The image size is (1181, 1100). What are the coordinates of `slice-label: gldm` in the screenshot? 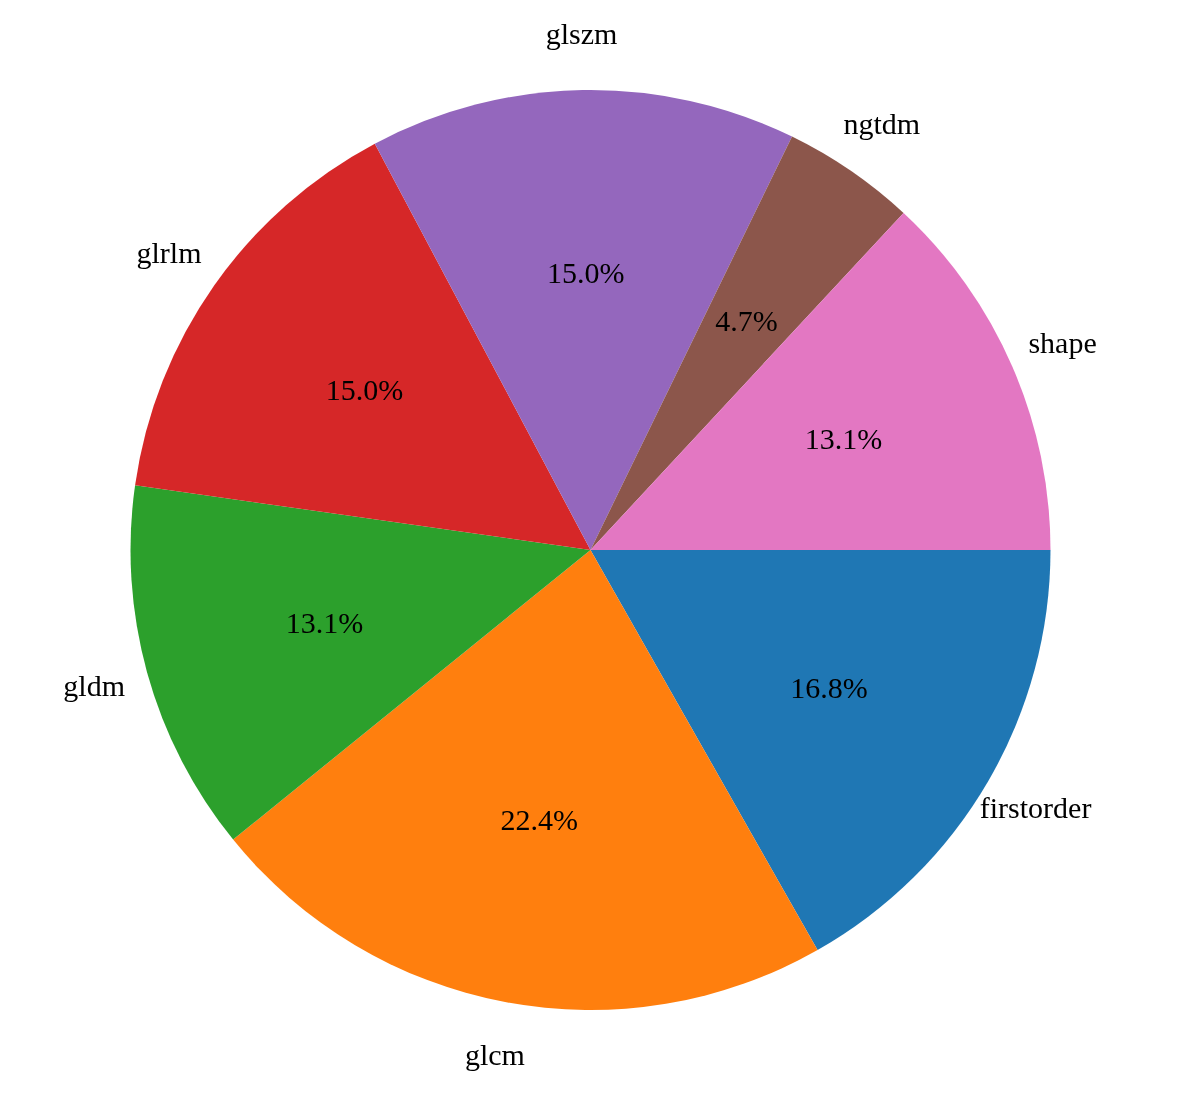 It's located at (94, 686).